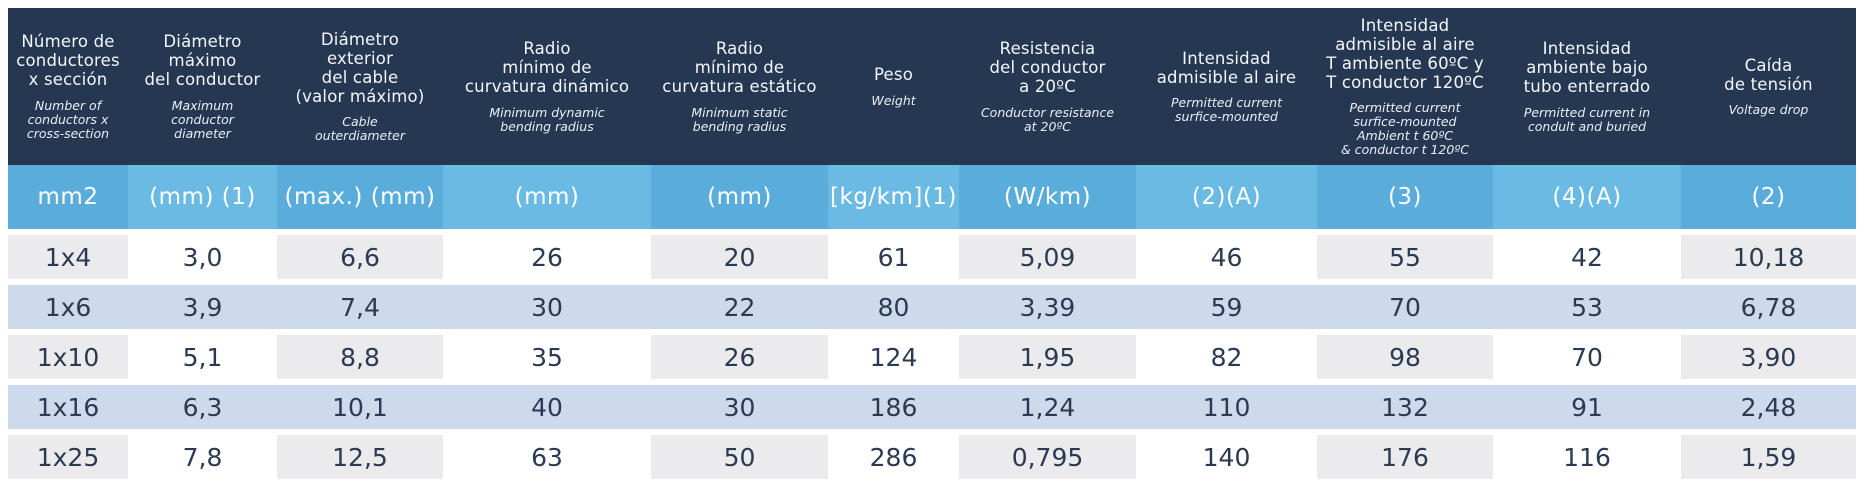 The width and height of the screenshot is (1864, 500). What do you see at coordinates (202, 61) in the screenshot?
I see `header-es: Diámetro máximo del conductor` at bounding box center [202, 61].